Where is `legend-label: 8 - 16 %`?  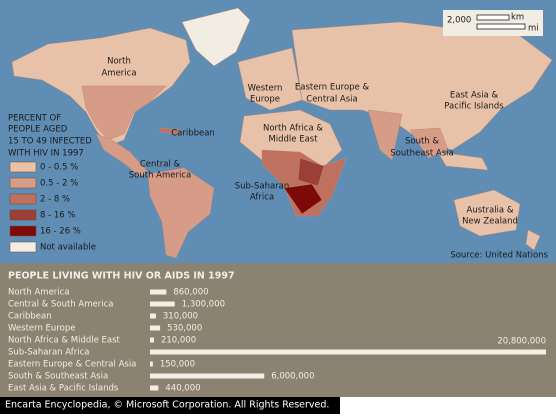
legend-label: 8 - 16 % is located at coordinates (57, 216).